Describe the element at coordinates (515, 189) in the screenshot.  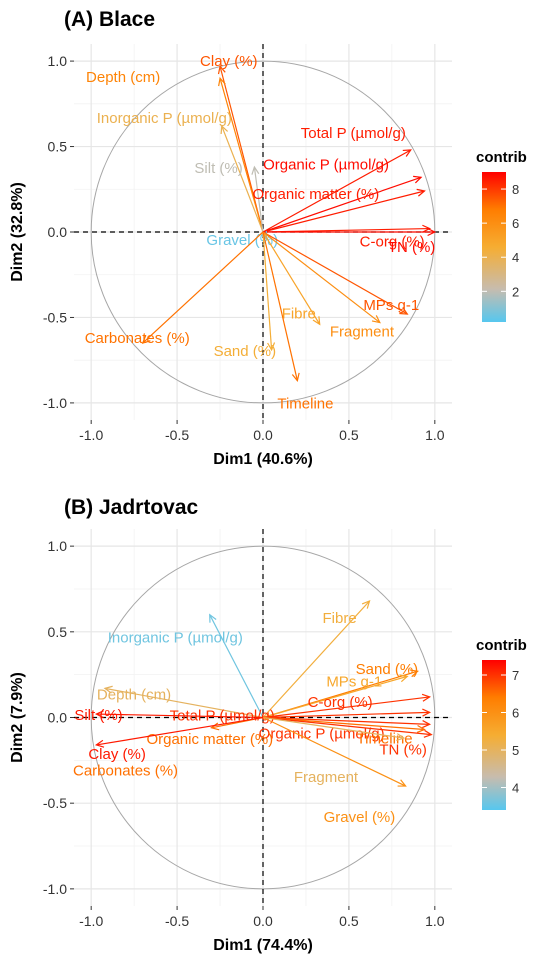
I see `legend-tick-label: 8` at that location.